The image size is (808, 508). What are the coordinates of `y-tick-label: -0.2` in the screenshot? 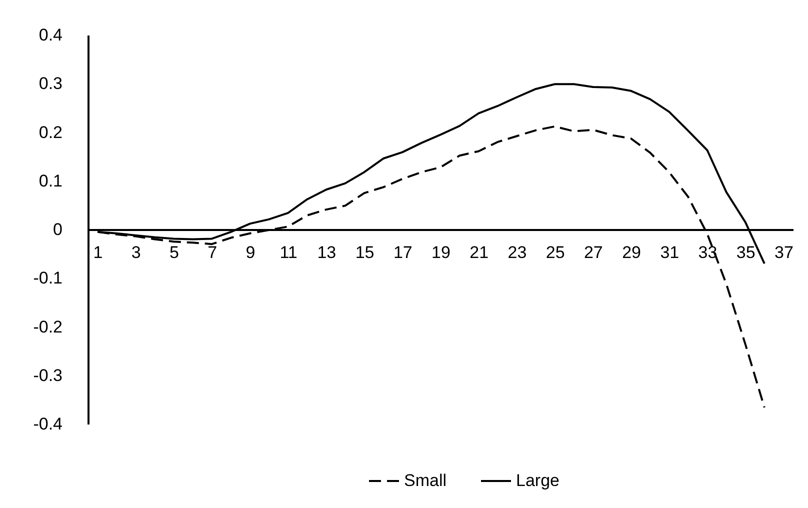 It's located at (47, 326).